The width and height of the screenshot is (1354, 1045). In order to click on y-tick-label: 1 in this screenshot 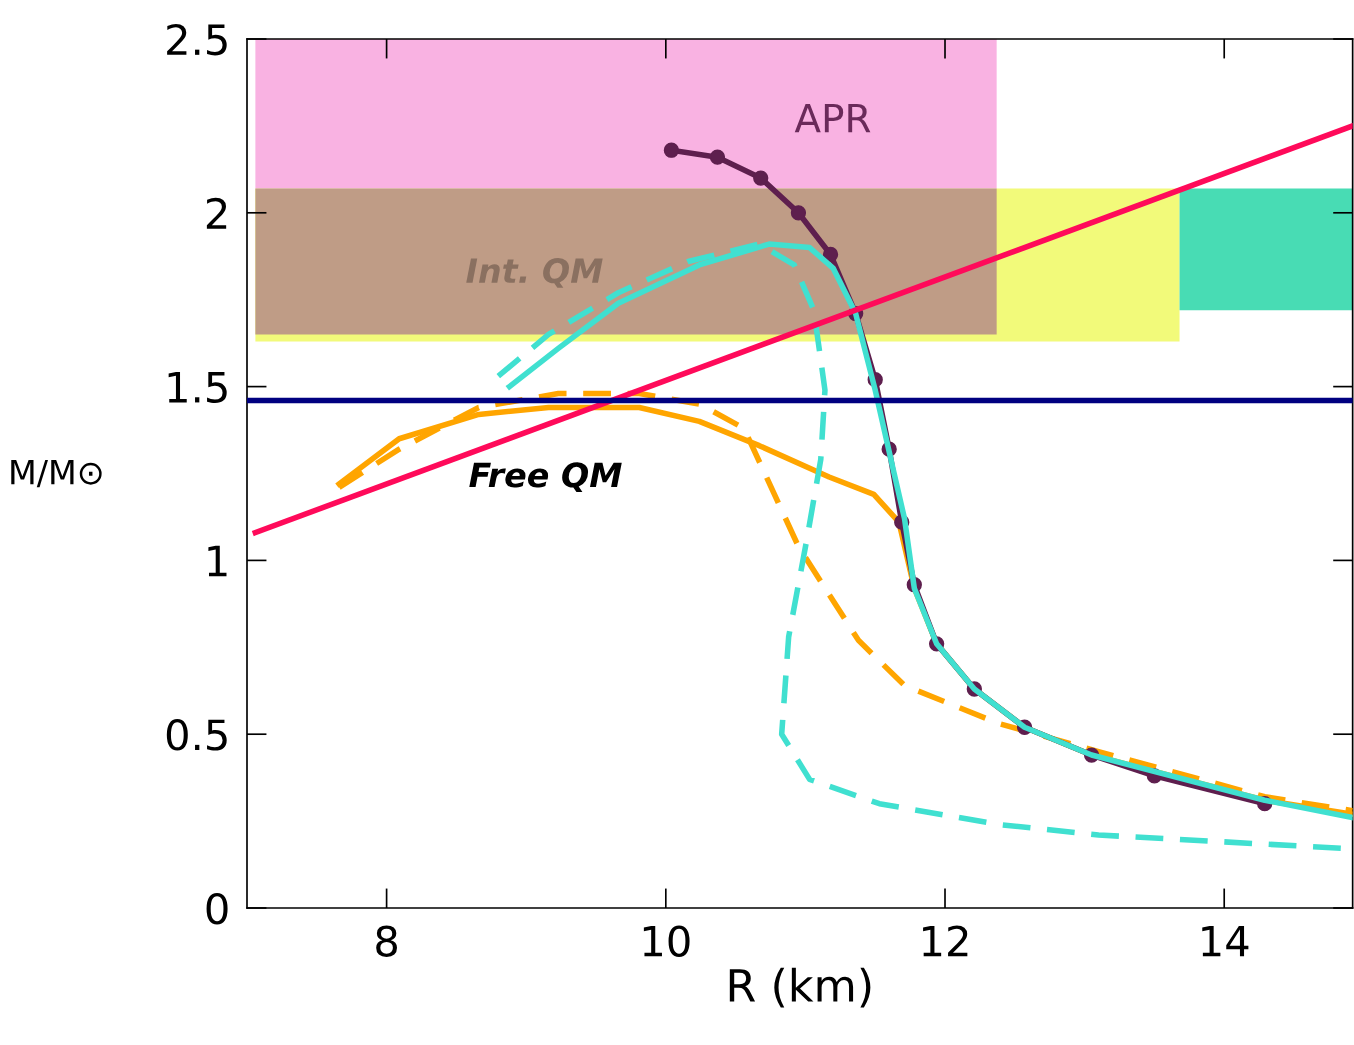, I will do `click(217, 561)`.